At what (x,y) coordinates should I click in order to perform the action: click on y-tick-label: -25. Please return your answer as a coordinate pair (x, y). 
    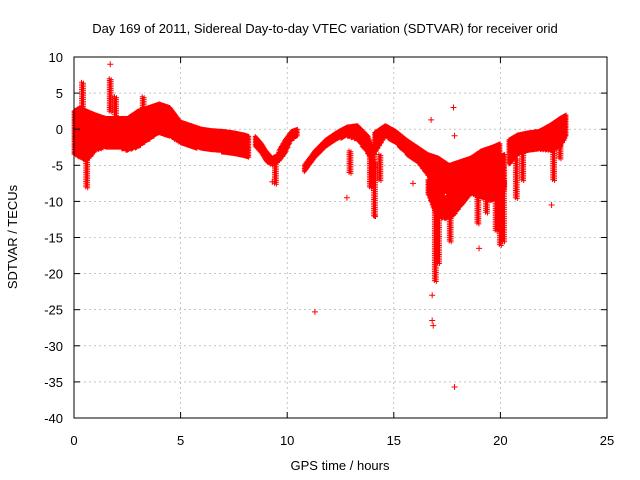
    Looking at the image, I should click on (53, 310).